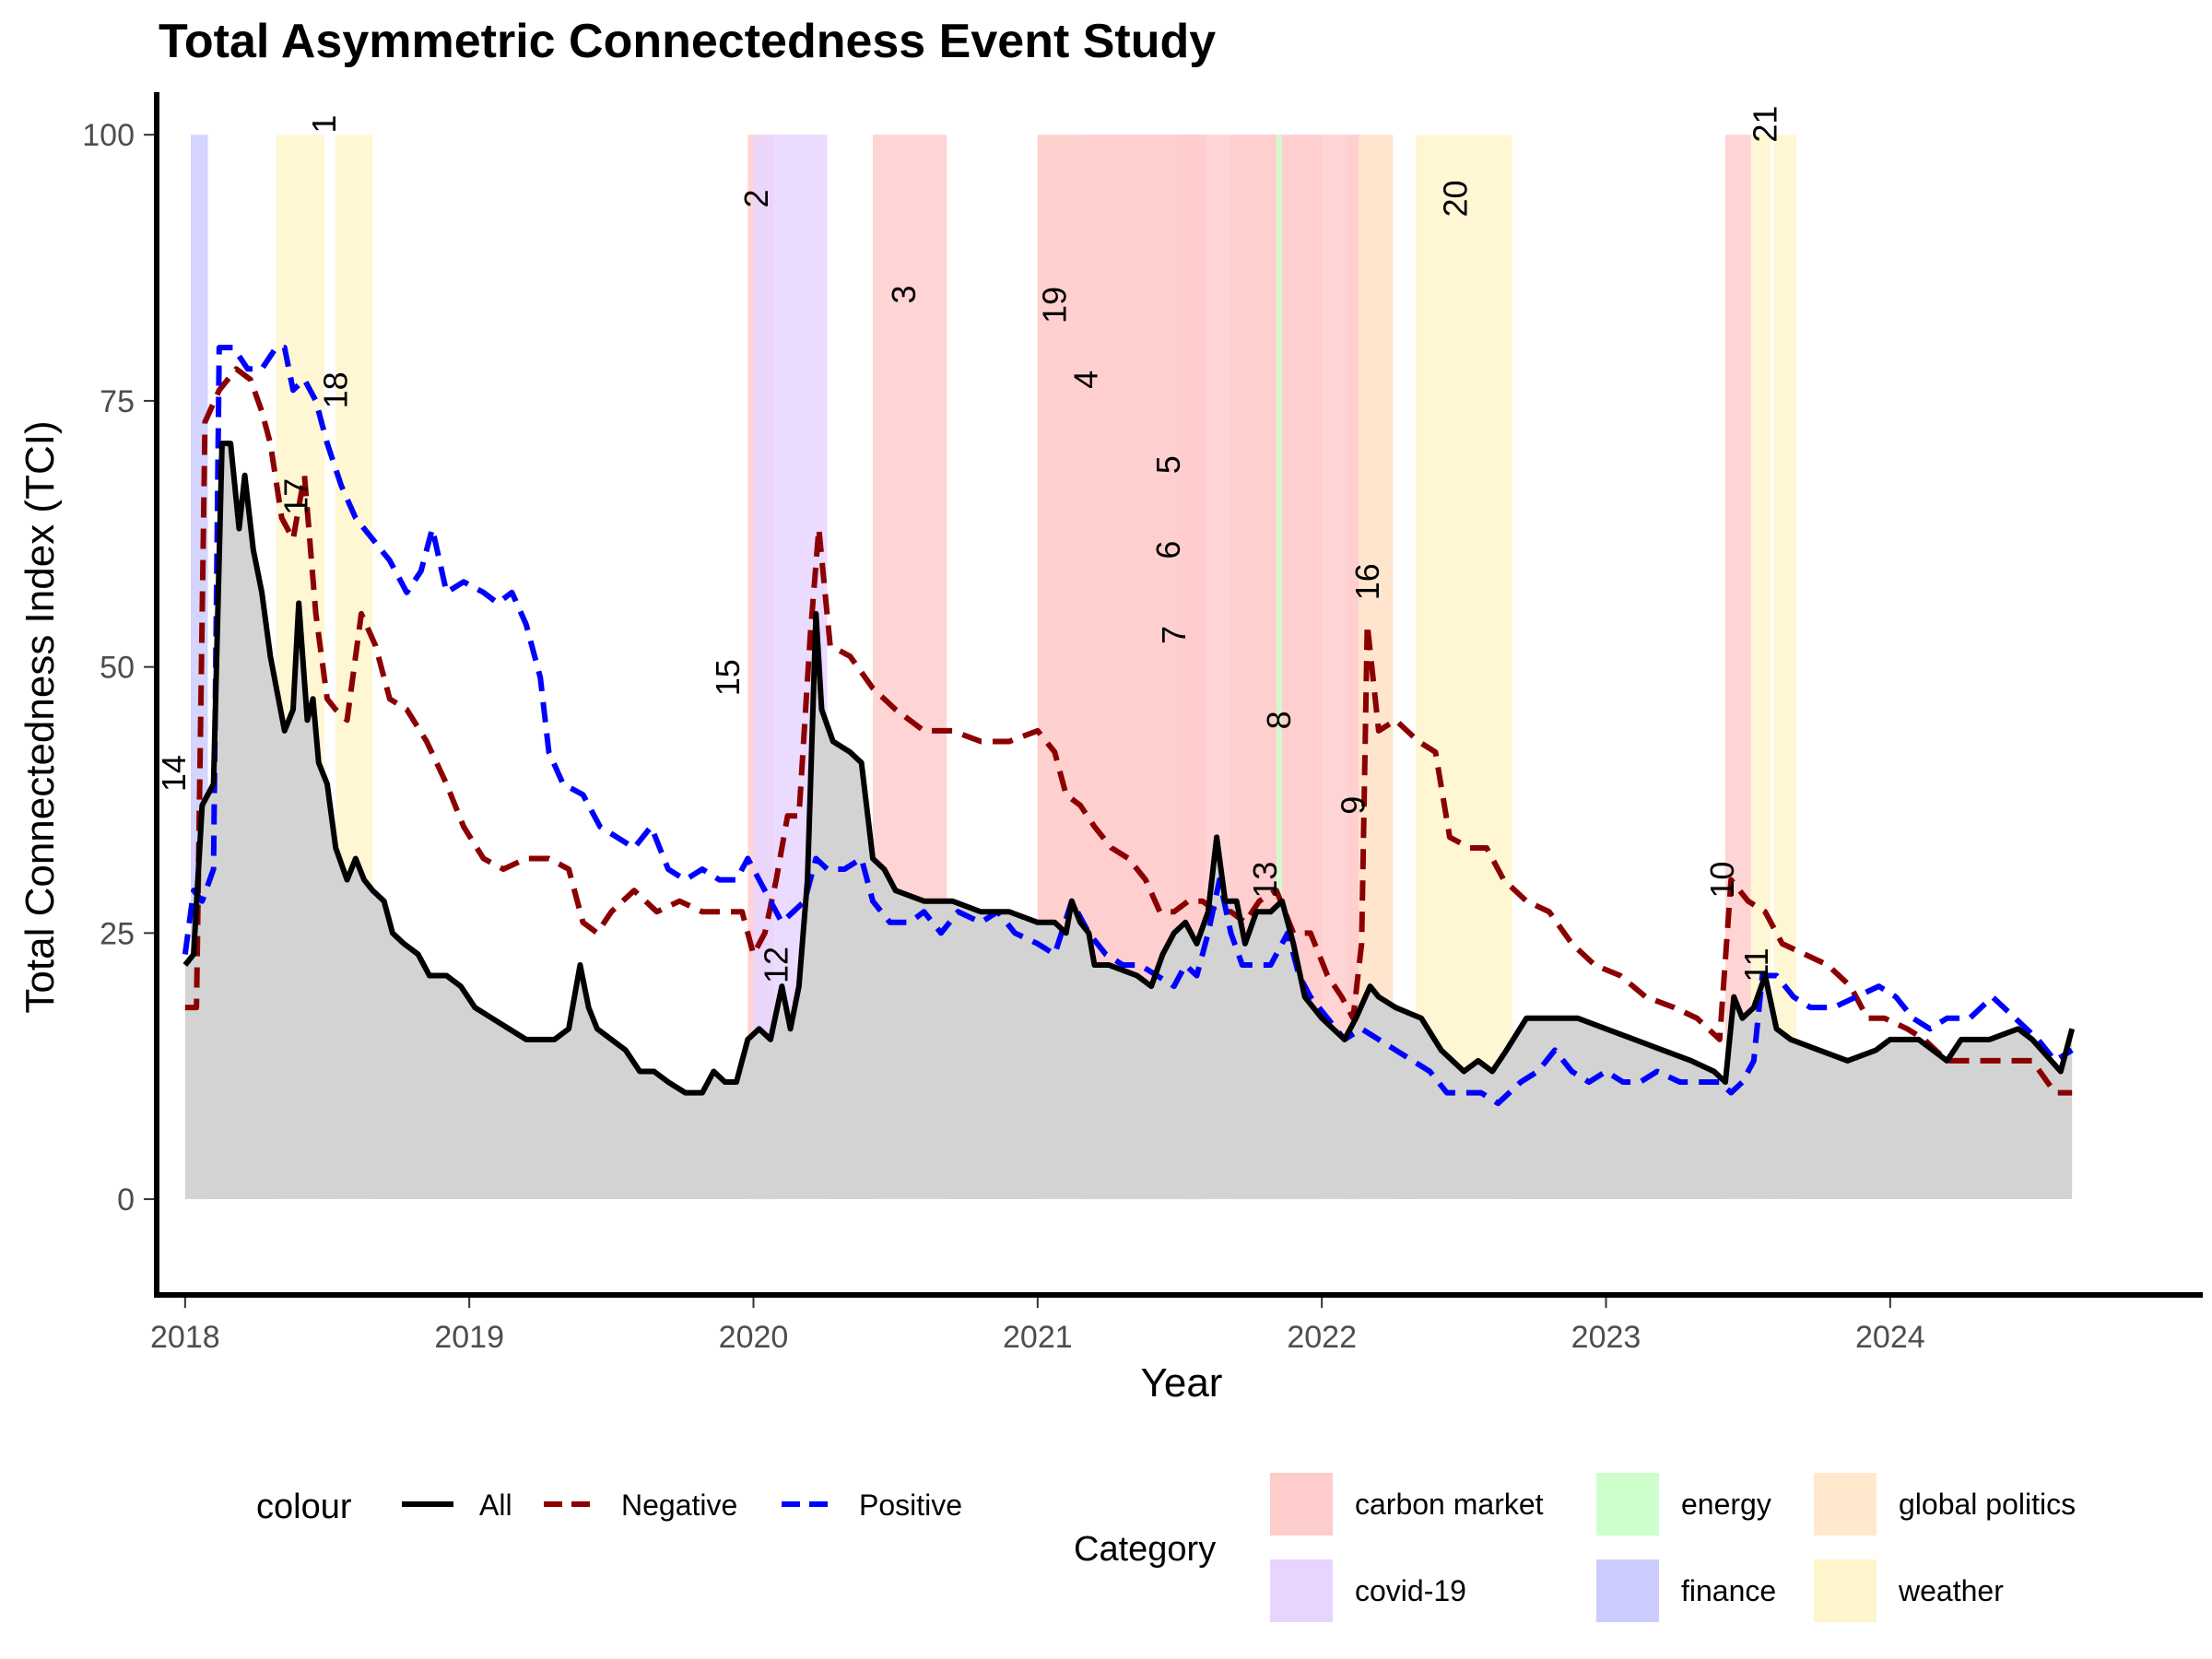 The image size is (2212, 1659). What do you see at coordinates (754, 1337) in the screenshot?
I see `x-tick-label-2020: 2020` at bounding box center [754, 1337].